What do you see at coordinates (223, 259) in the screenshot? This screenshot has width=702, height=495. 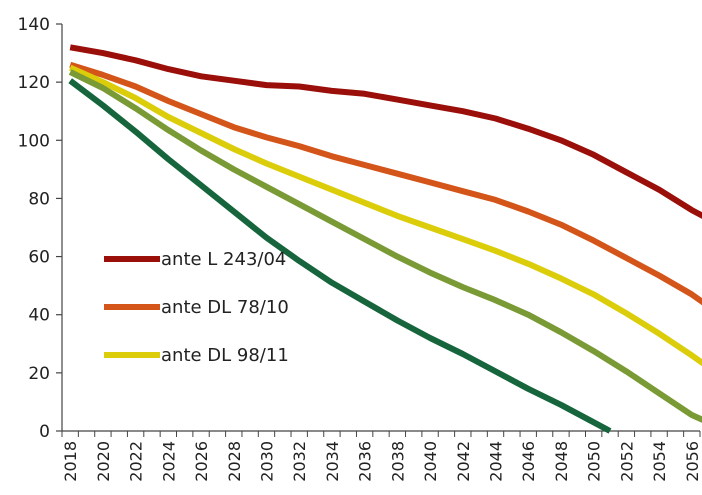 I see `legend-label-1: ante L 243/04` at bounding box center [223, 259].